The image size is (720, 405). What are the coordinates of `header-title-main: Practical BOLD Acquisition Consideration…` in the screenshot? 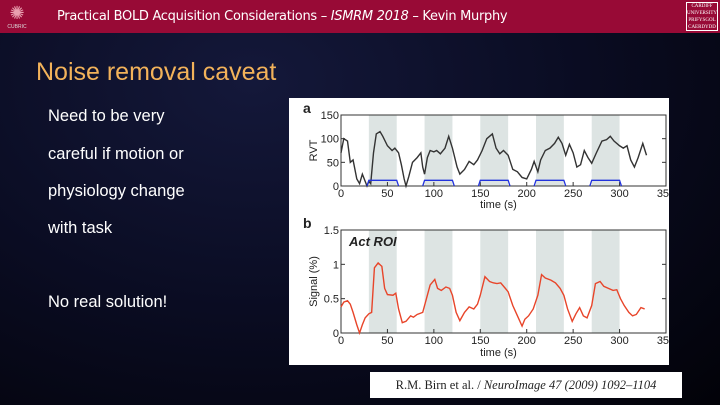 It's located at (194, 16).